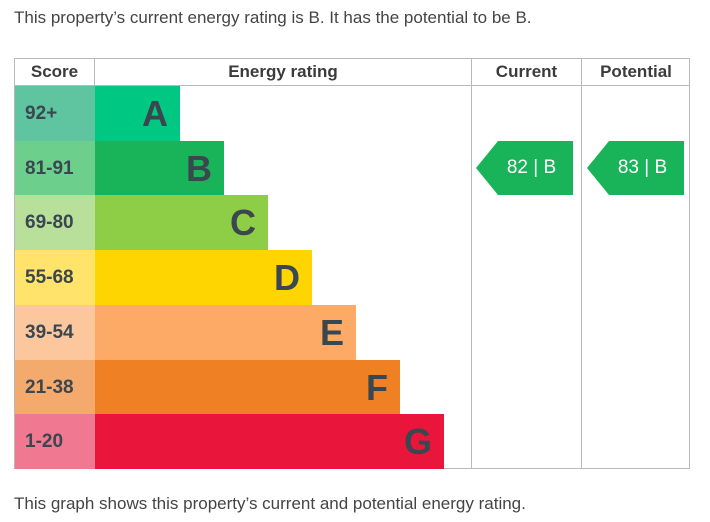 This screenshot has height=522, width=710. What do you see at coordinates (377, 387) in the screenshot?
I see `rating-letter-f: F` at bounding box center [377, 387].